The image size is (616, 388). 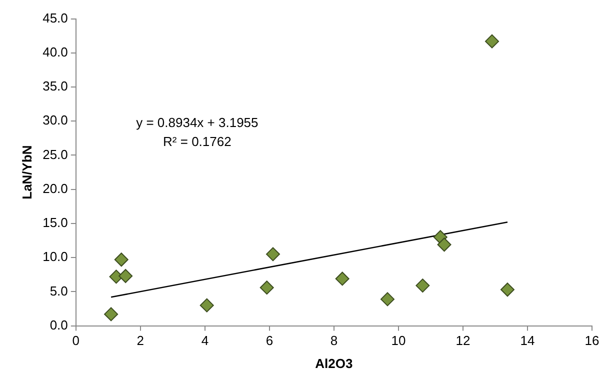 What do you see at coordinates (197, 141) in the screenshot?
I see `annotation: R² = 0.1762` at bounding box center [197, 141].